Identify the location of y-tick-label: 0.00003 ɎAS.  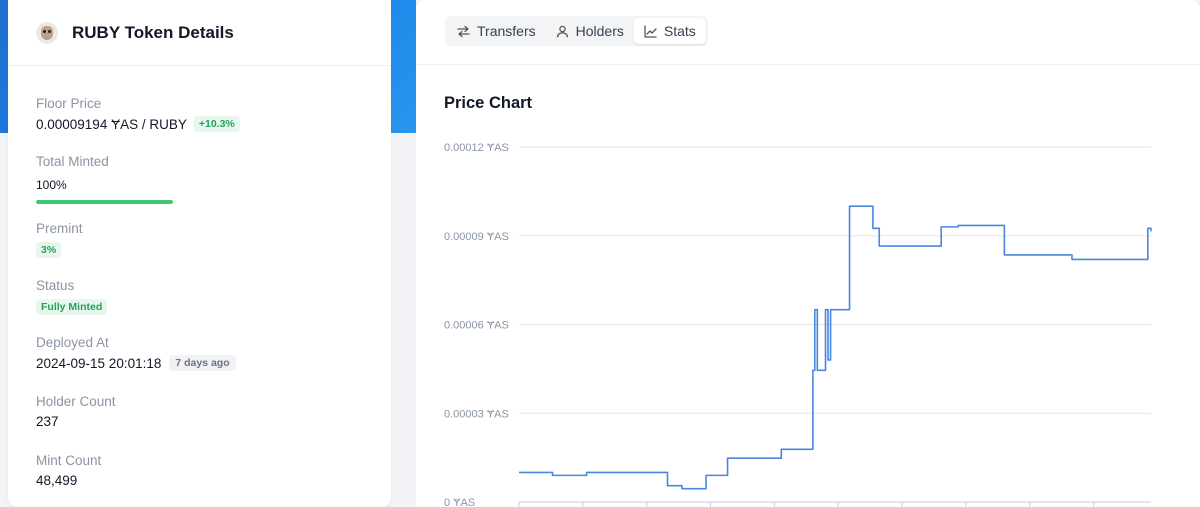
(476, 414).